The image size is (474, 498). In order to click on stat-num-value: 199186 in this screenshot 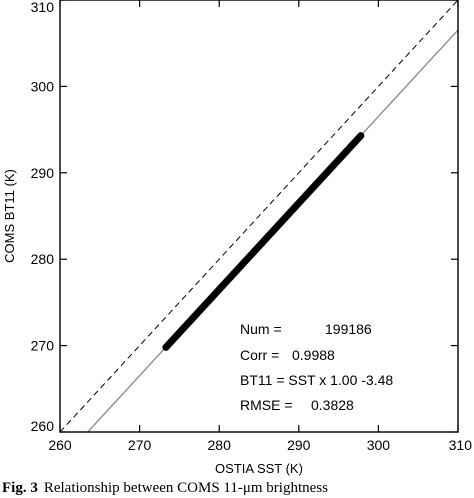, I will do `click(348, 329)`.